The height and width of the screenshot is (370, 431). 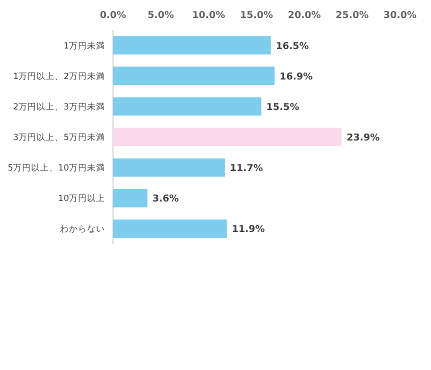 What do you see at coordinates (293, 46) in the screenshot?
I see `data-label: 16.5%` at bounding box center [293, 46].